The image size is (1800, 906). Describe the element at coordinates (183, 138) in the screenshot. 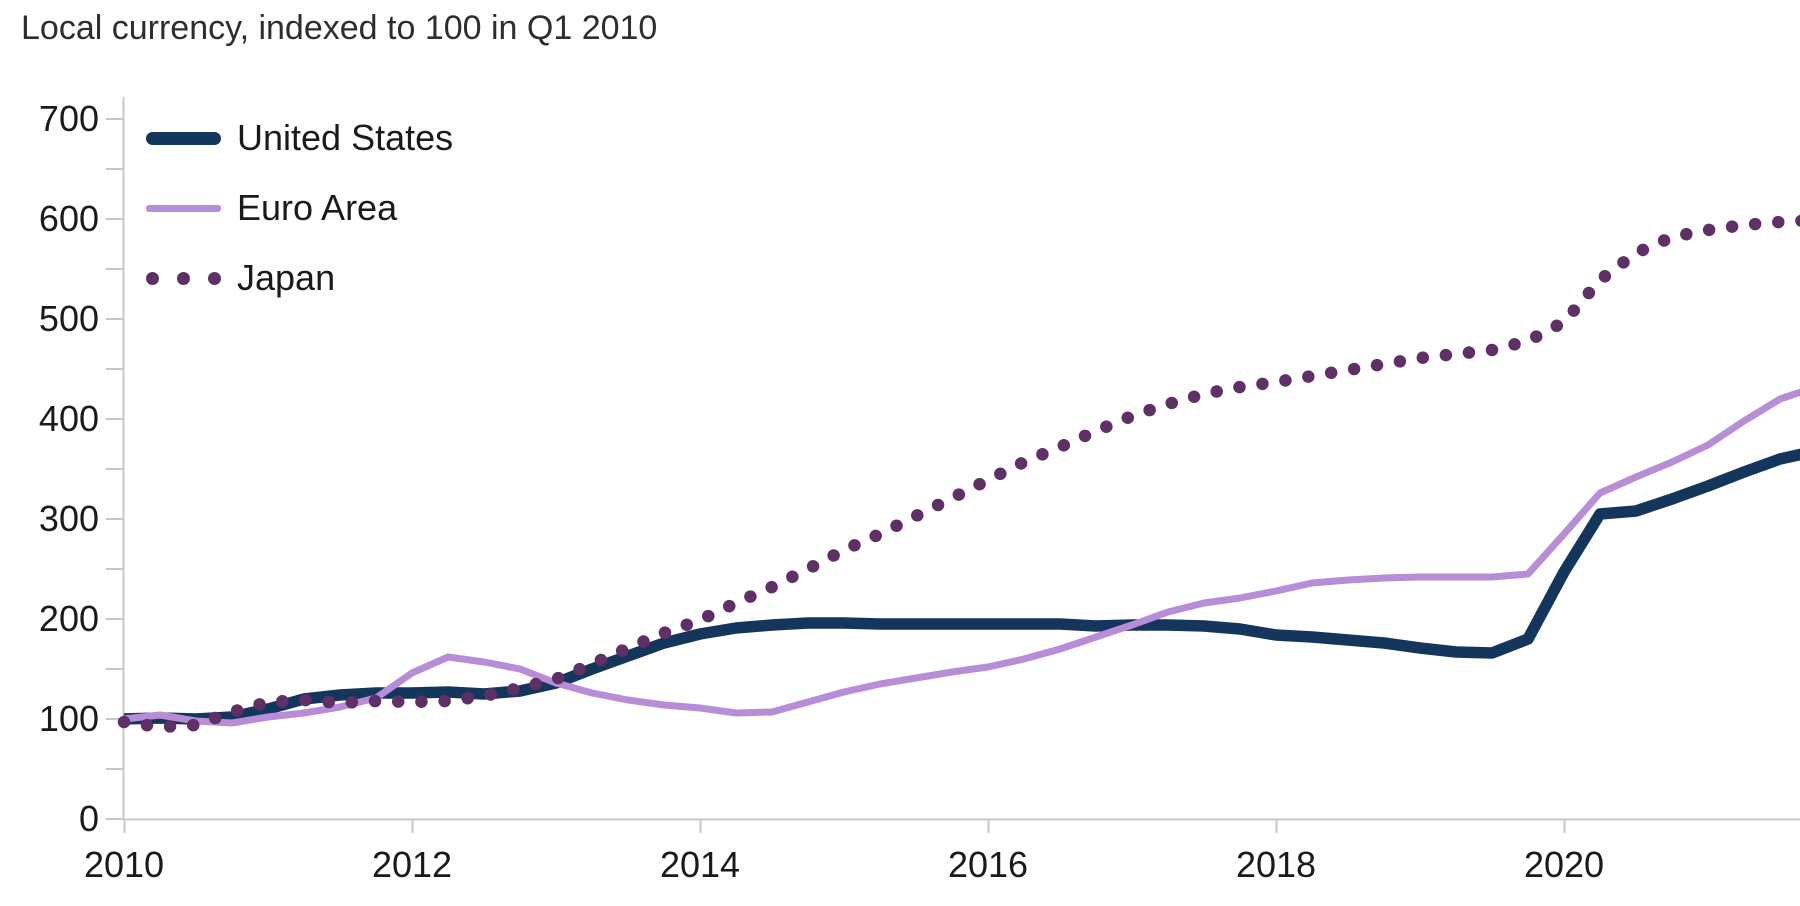

I see `united-states-line-swatch` at that location.